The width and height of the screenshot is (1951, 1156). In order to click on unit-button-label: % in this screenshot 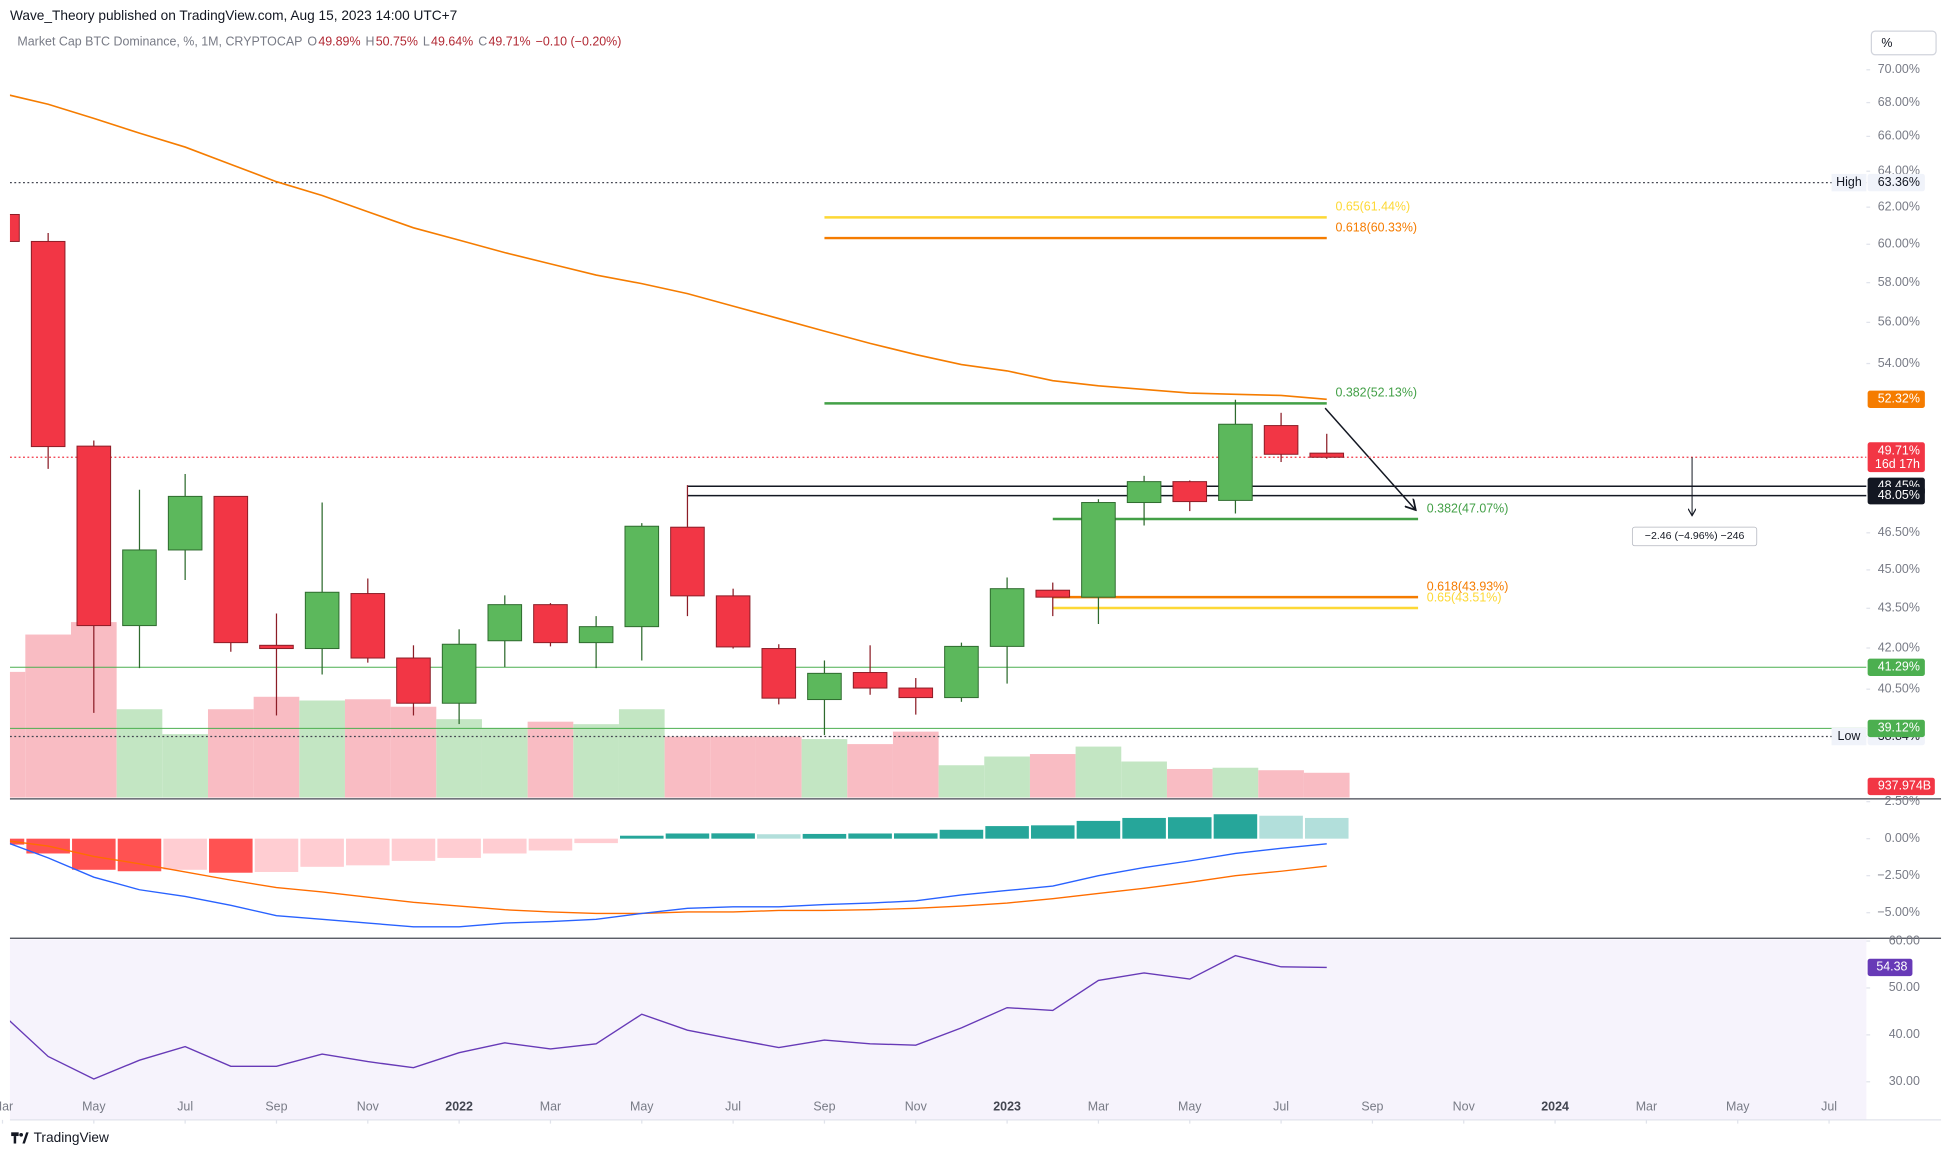, I will do `click(1886, 43)`.